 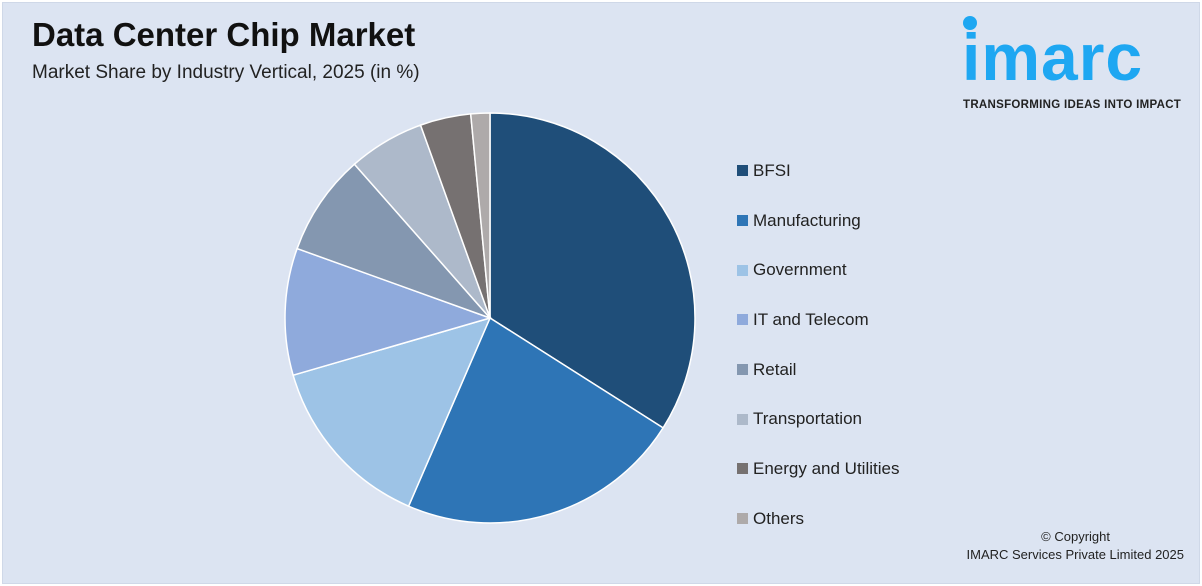 I want to click on legend-item: Manufacturing, so click(x=818, y=221).